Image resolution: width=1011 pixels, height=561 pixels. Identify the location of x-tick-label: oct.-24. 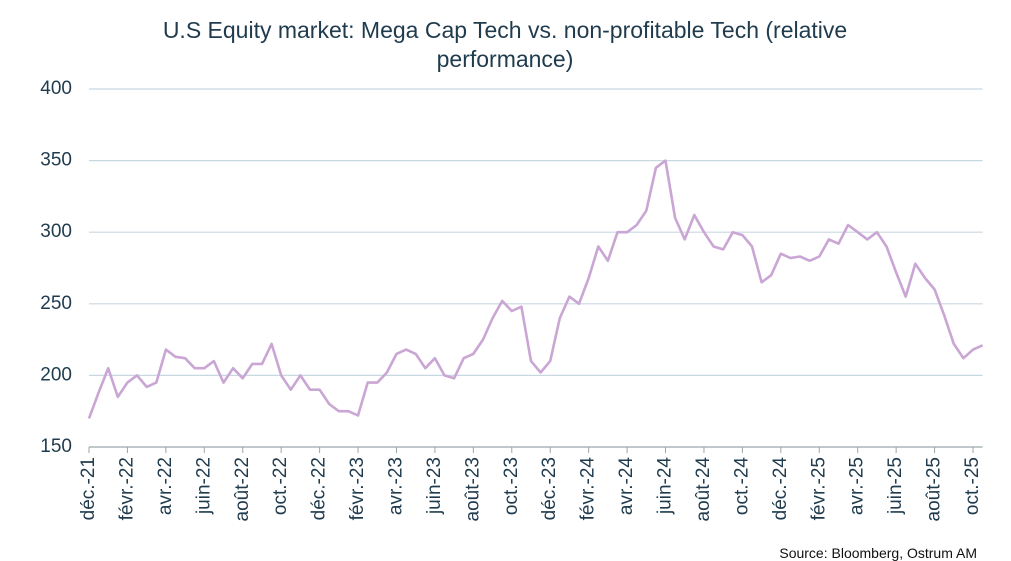
(741, 486).